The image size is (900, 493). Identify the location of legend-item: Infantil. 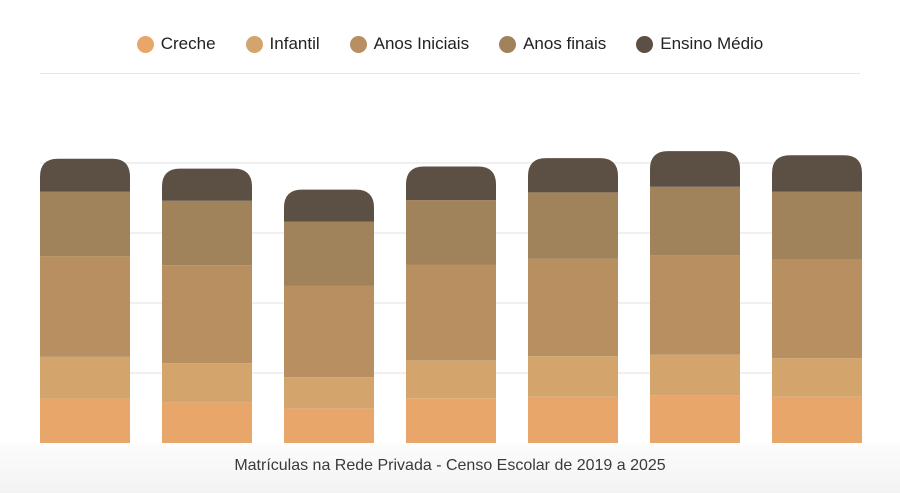
(282, 44).